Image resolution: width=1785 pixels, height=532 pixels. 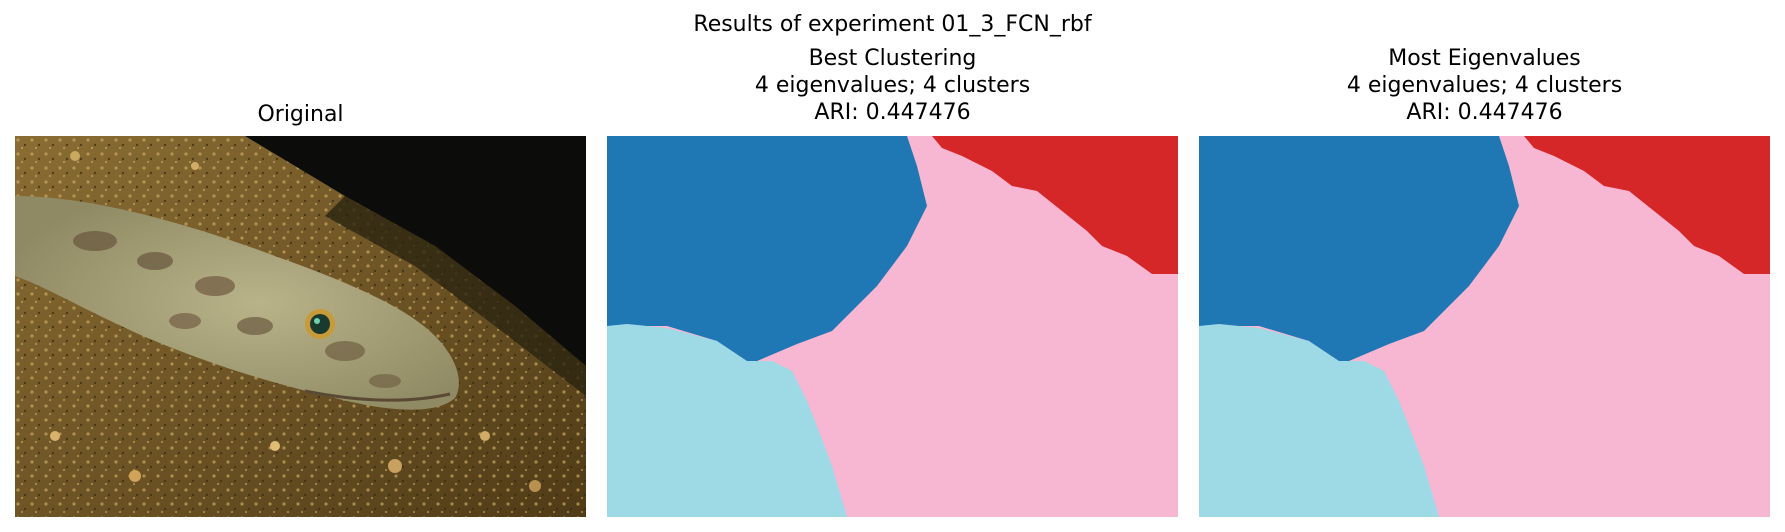 I want to click on panel-most-eigenvalues-title-line-2: 4 eigenvalues; 4 clusters, so click(x=1484, y=85).